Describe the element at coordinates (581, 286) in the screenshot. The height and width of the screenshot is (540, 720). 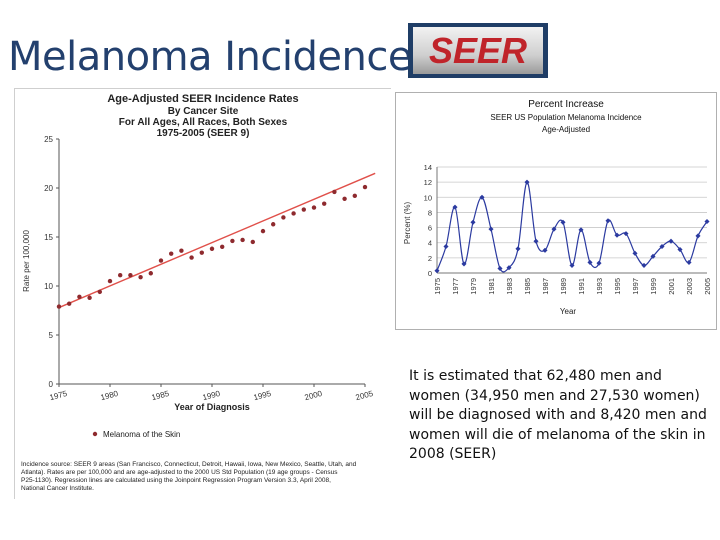
I see `x-tick-label: 1991` at that location.